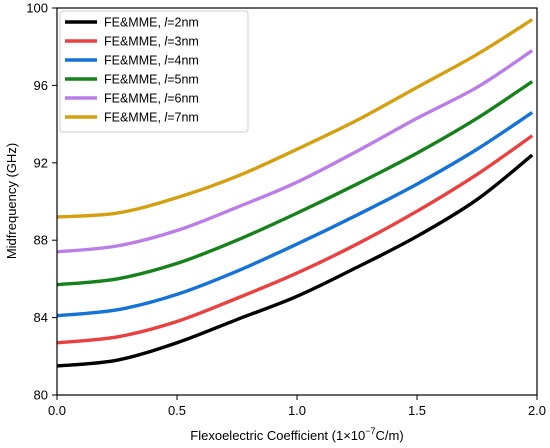 The image size is (550, 448). I want to click on x-axis-label-unit: C/m), so click(390, 435).